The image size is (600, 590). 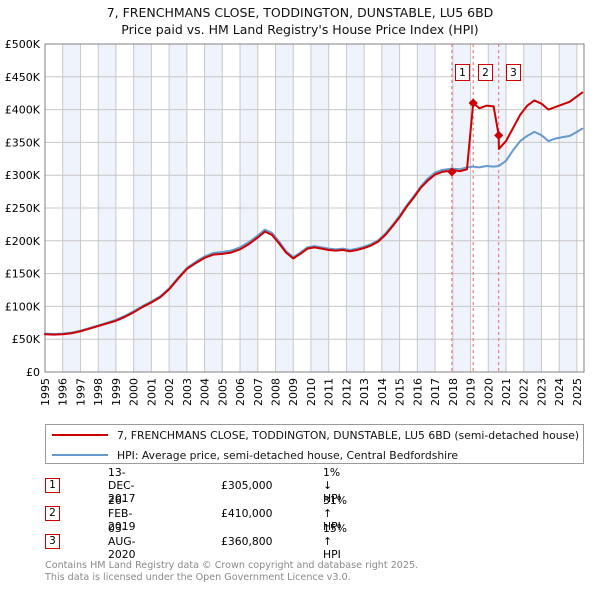 I want to click on svg-text: 2011, so click(x=329, y=392).